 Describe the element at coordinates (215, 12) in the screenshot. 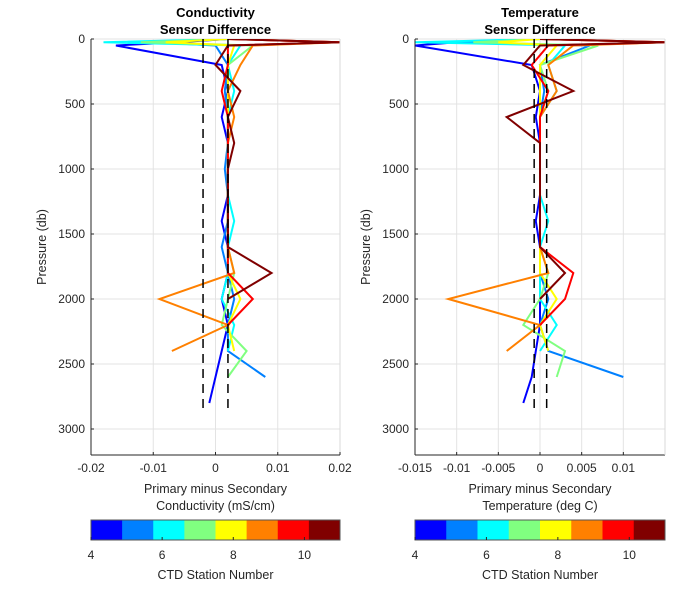

I see `chart-title-line: Conductivity` at that location.